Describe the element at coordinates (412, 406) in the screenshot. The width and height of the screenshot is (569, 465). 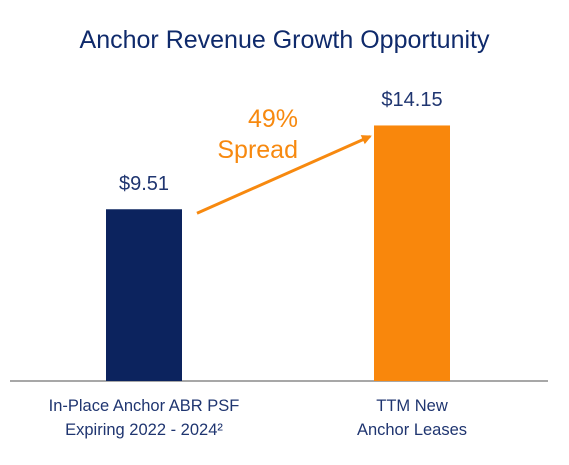
I see `category-label-line: TTM New` at that location.